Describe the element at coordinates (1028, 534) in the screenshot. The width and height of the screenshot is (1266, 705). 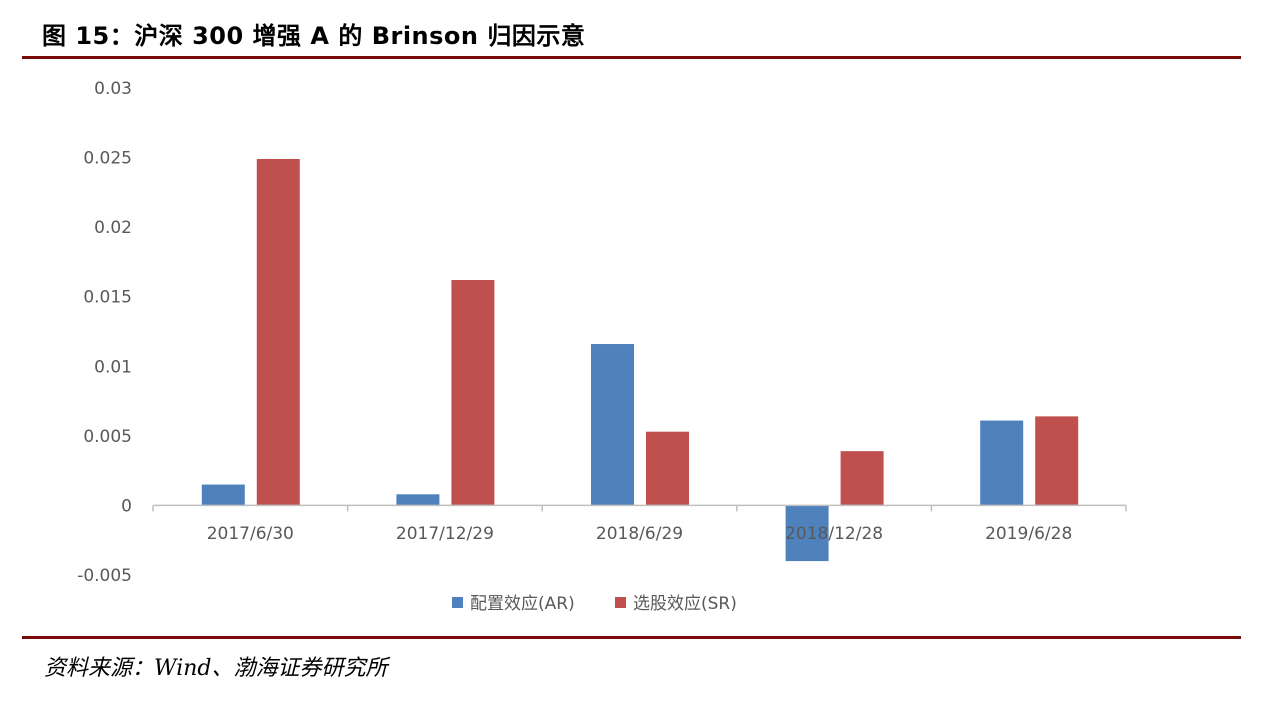
I see `x-tick-label: 2019/6/28` at that location.